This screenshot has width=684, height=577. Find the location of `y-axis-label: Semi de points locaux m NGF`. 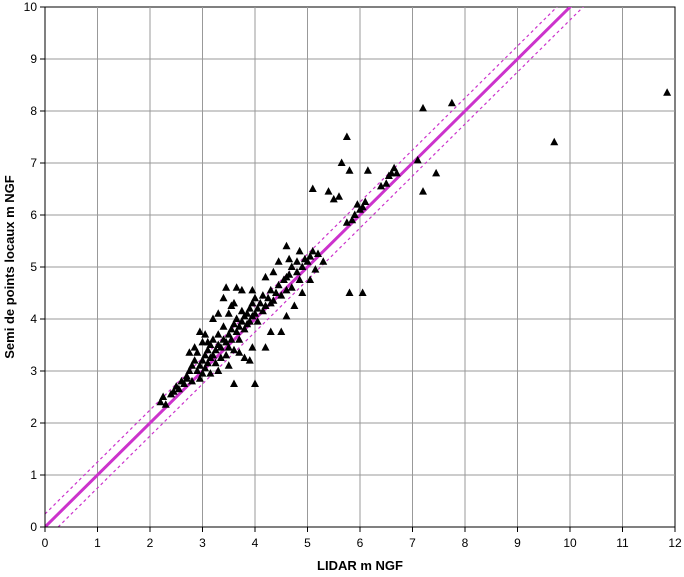

y-axis-label: Semi de points locaux m NGF is located at coordinates (9, 267).